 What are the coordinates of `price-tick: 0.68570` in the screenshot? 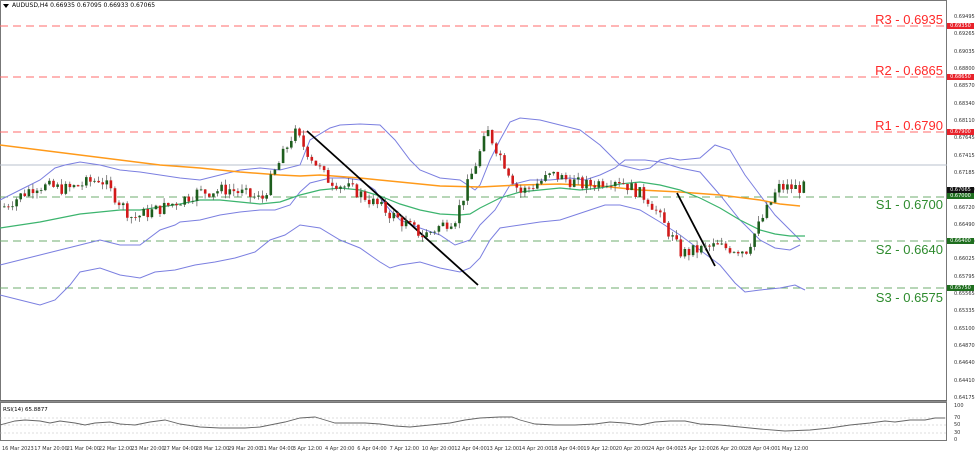 It's located at (964, 86).